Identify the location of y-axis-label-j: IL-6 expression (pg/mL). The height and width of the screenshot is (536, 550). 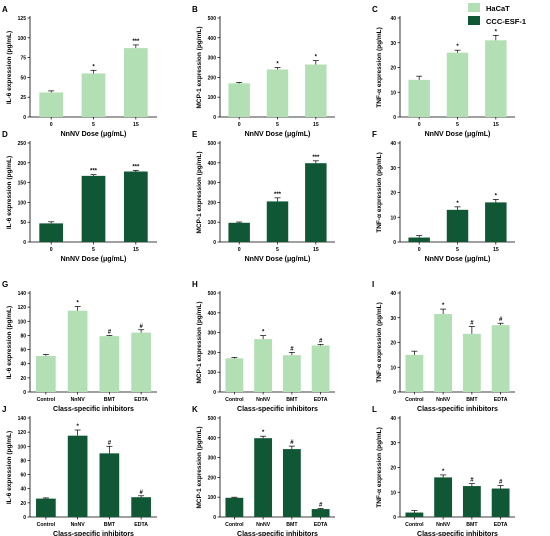
(9, 467).